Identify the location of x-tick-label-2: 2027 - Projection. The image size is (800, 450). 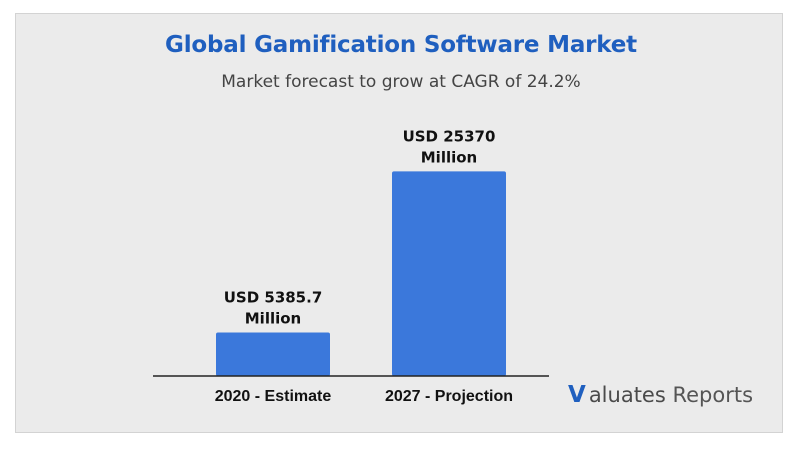
(449, 396).